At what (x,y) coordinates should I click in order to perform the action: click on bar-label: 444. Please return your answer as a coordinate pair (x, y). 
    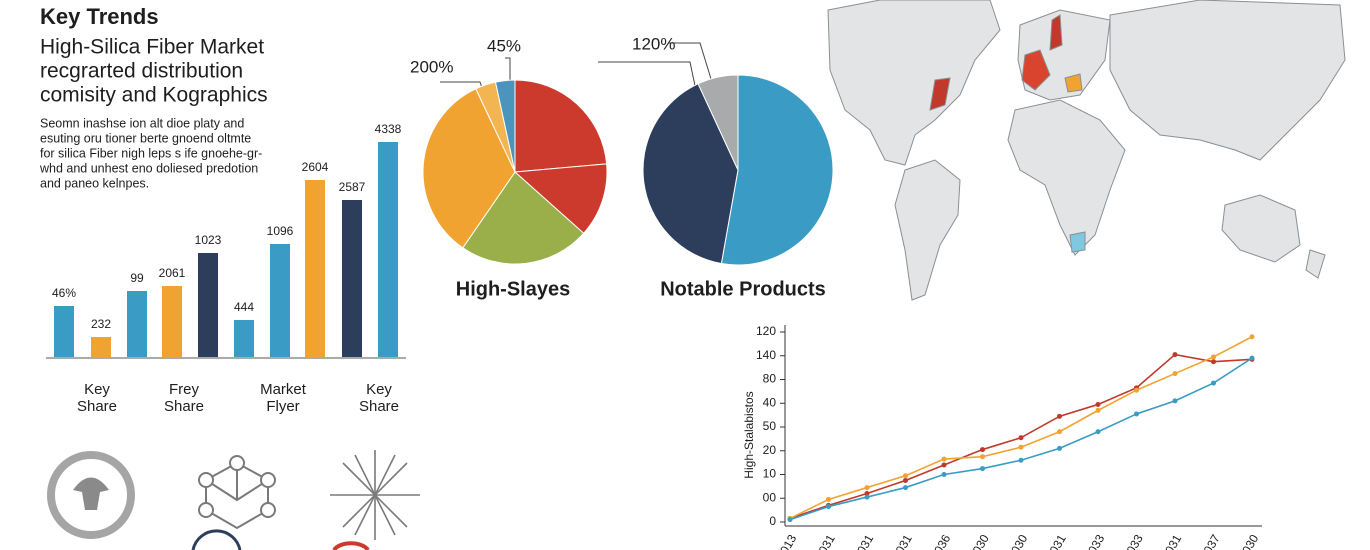
    Looking at the image, I should click on (244, 307).